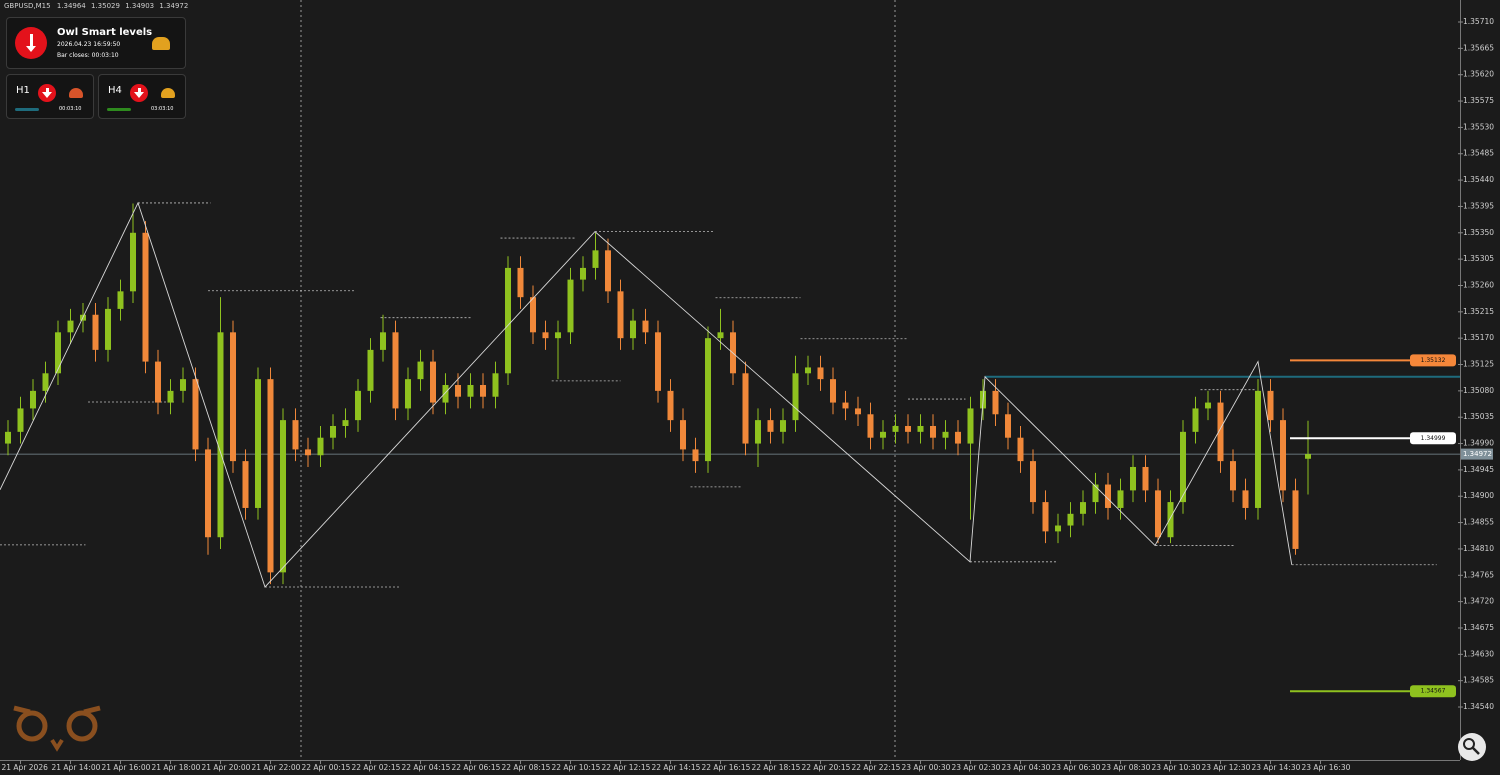 Image resolution: width=1500 pixels, height=775 pixels. What do you see at coordinates (139, 6) in the screenshot?
I see `header-low: 1.34903` at bounding box center [139, 6].